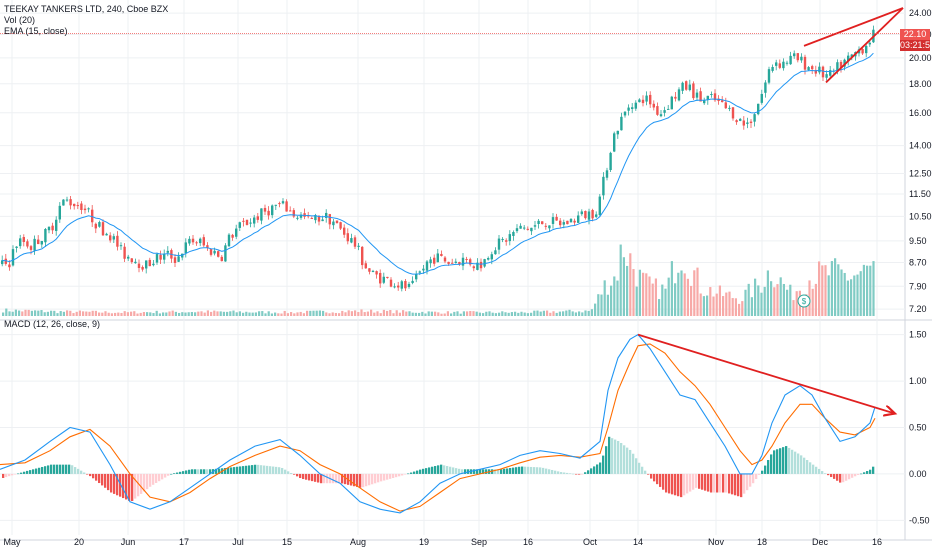  What do you see at coordinates (920, 113) in the screenshot?
I see `price-tick-label: 16.00` at bounding box center [920, 113].